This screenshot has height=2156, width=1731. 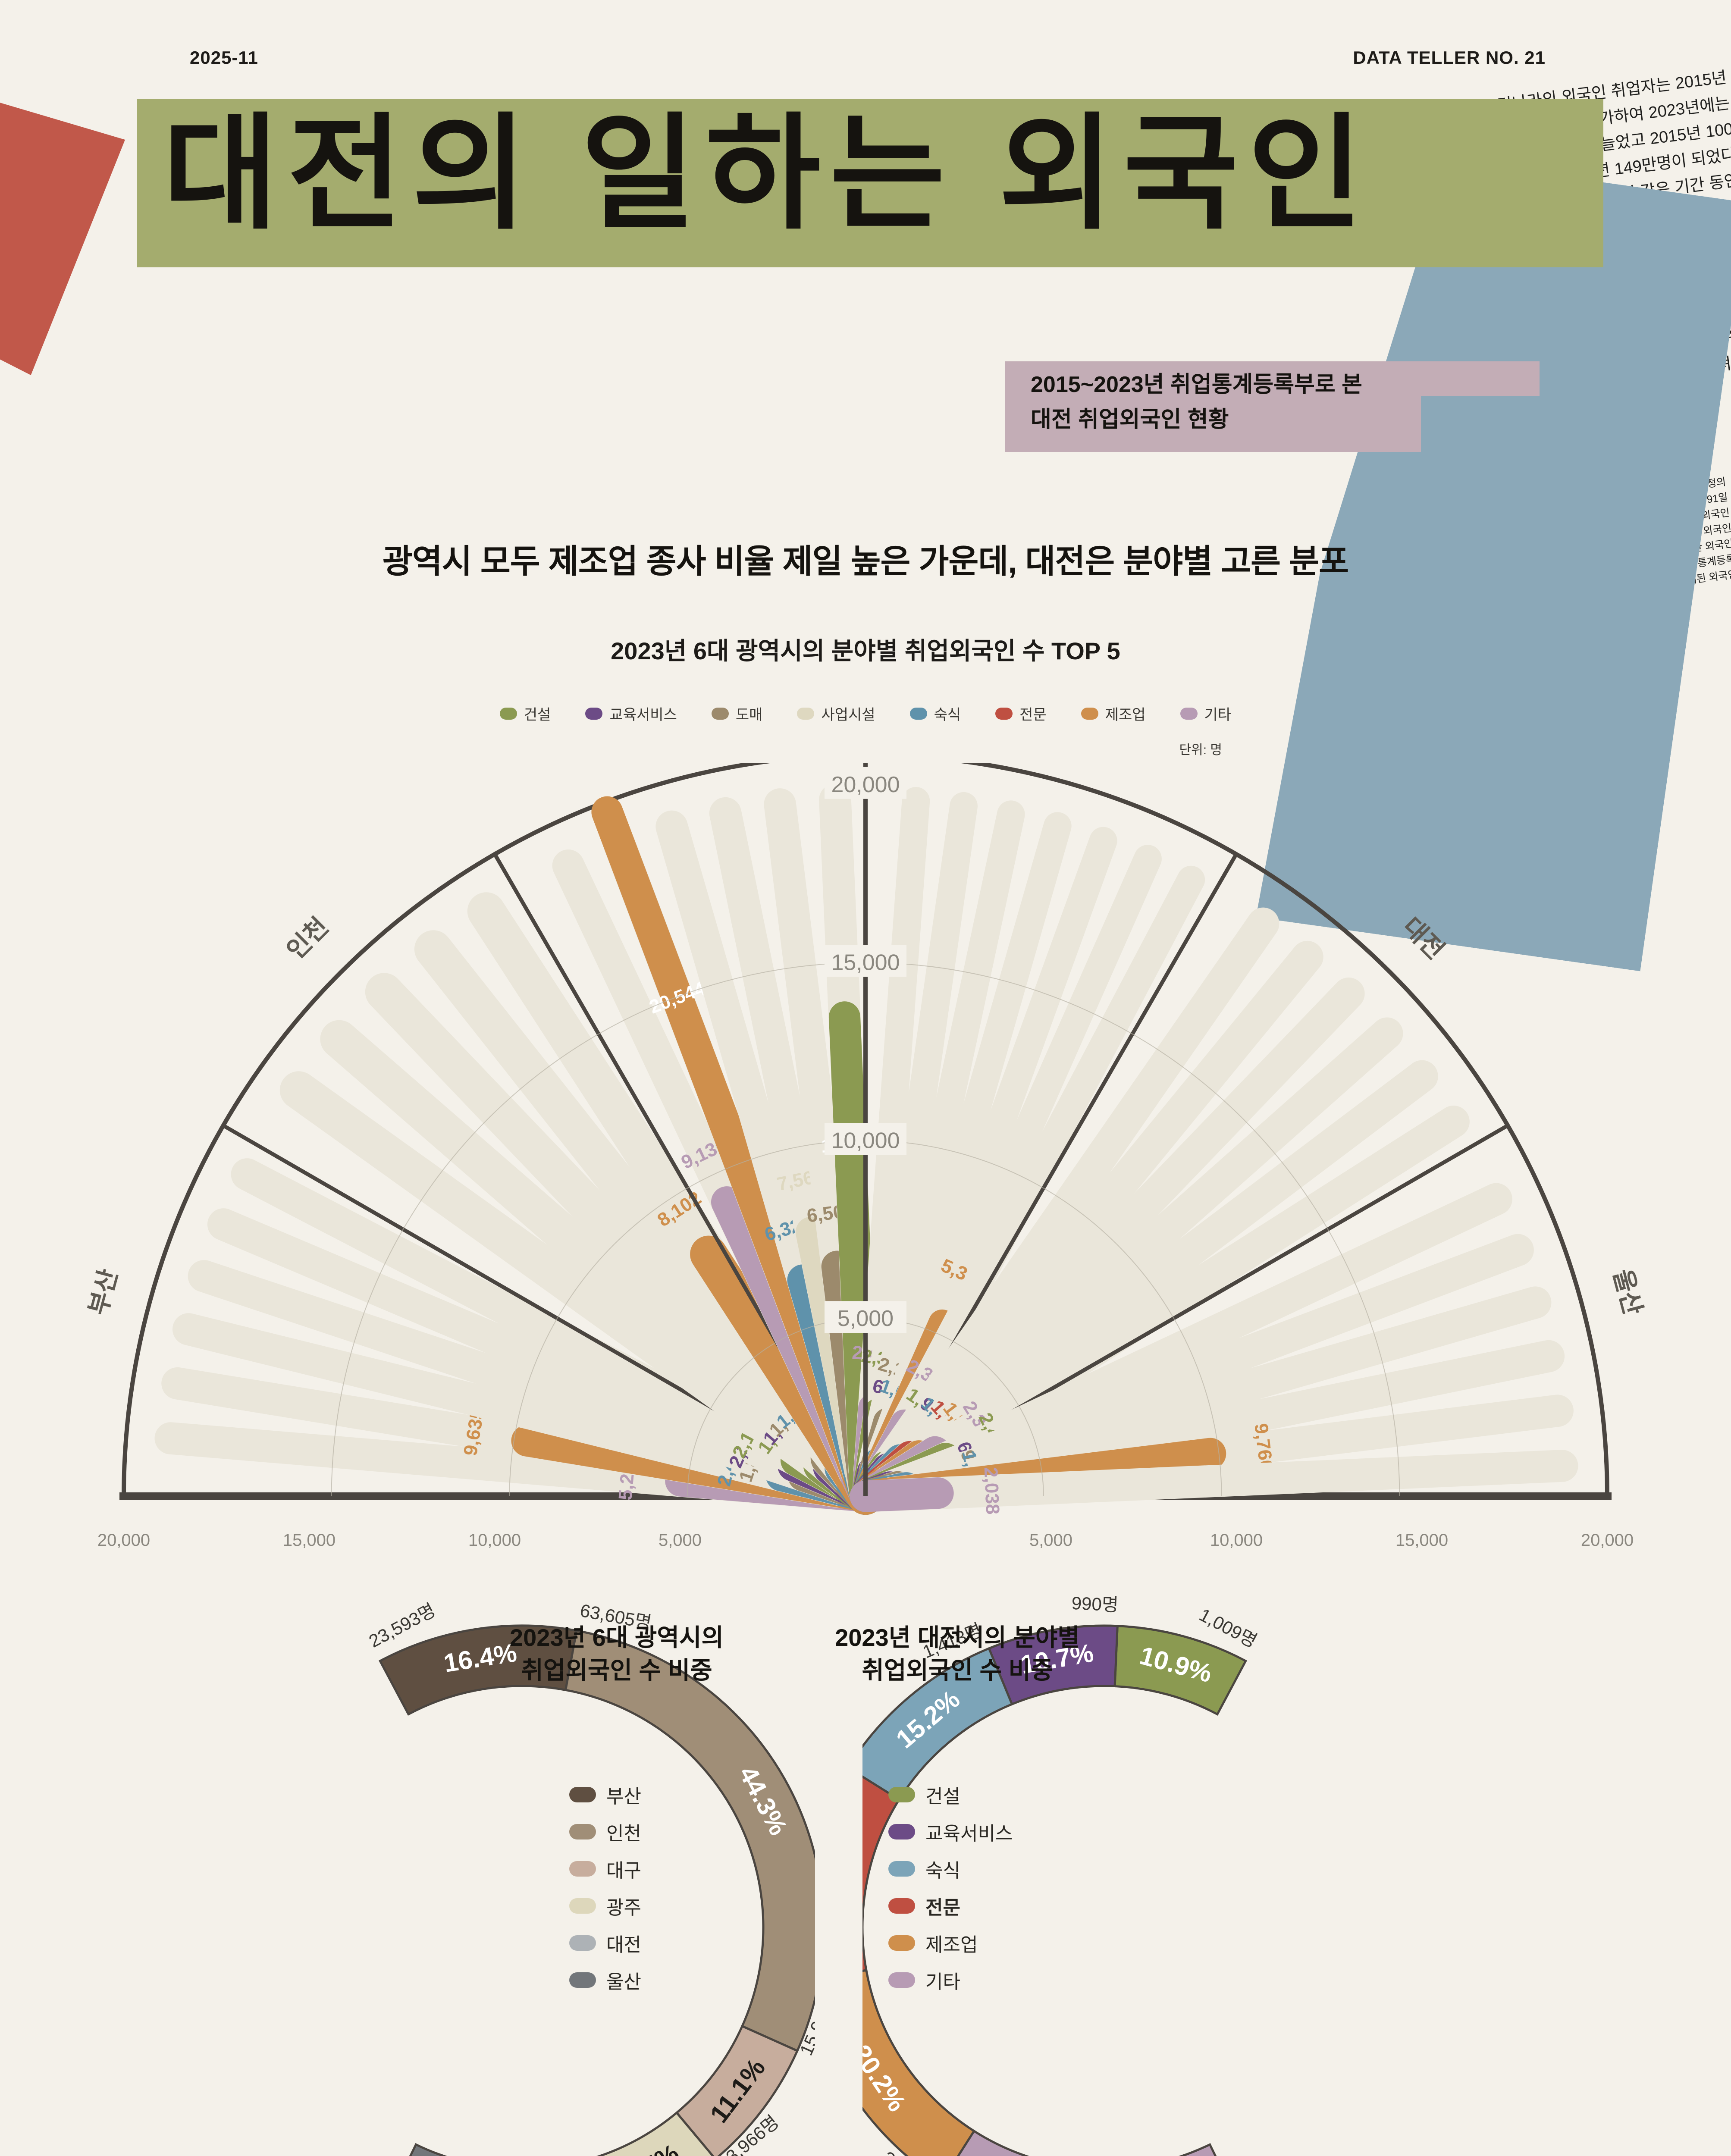 I want to click on radial-city-label-인천: 인천, so click(x=308, y=938).